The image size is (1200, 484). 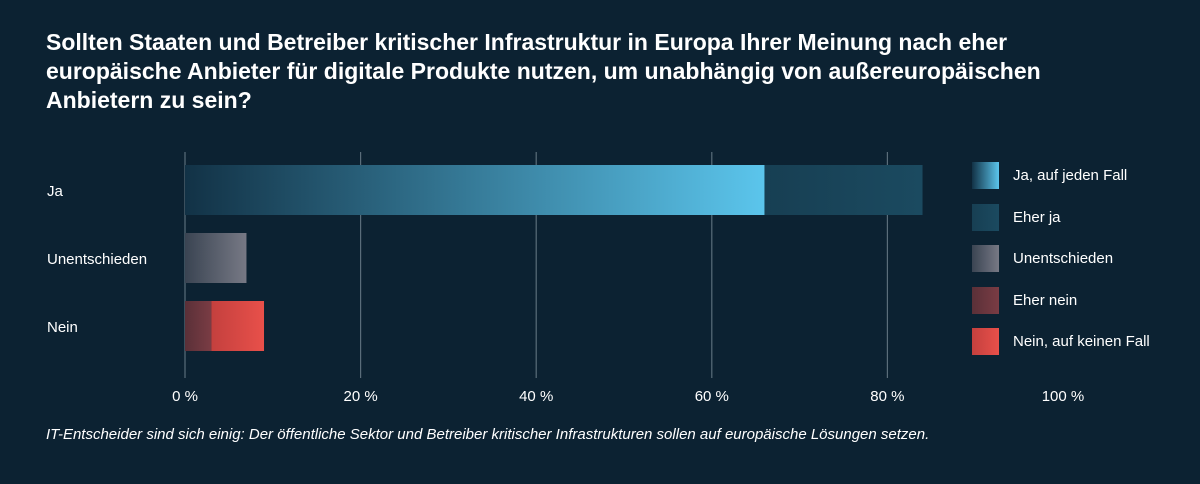 I want to click on legend-item: Ja, auf jeden Fall, so click(x=1061, y=175).